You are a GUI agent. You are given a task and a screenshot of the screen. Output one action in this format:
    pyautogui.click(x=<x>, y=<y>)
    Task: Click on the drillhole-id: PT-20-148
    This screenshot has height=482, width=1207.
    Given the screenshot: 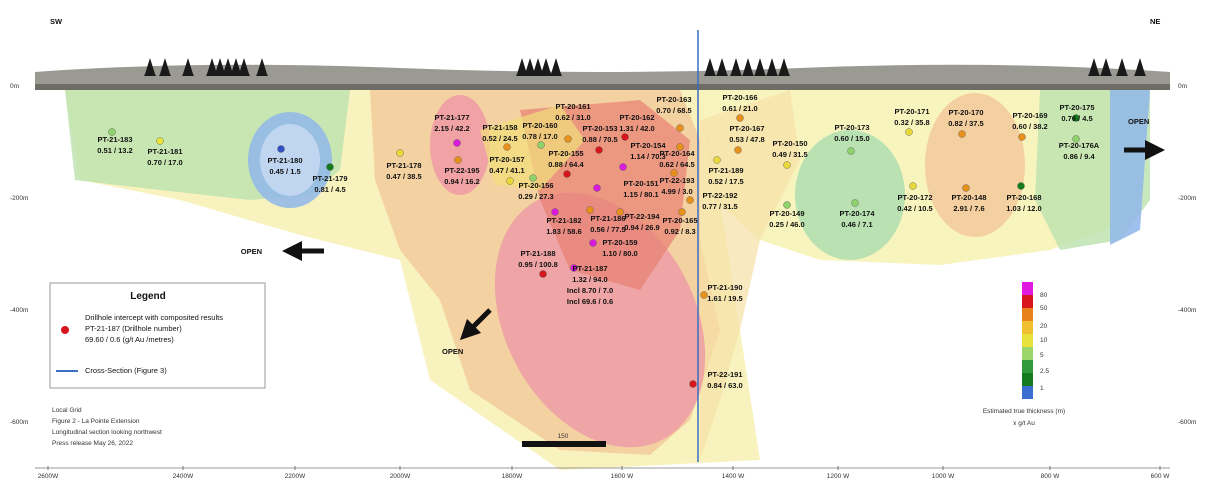 What is the action you would take?
    pyautogui.click(x=968, y=197)
    